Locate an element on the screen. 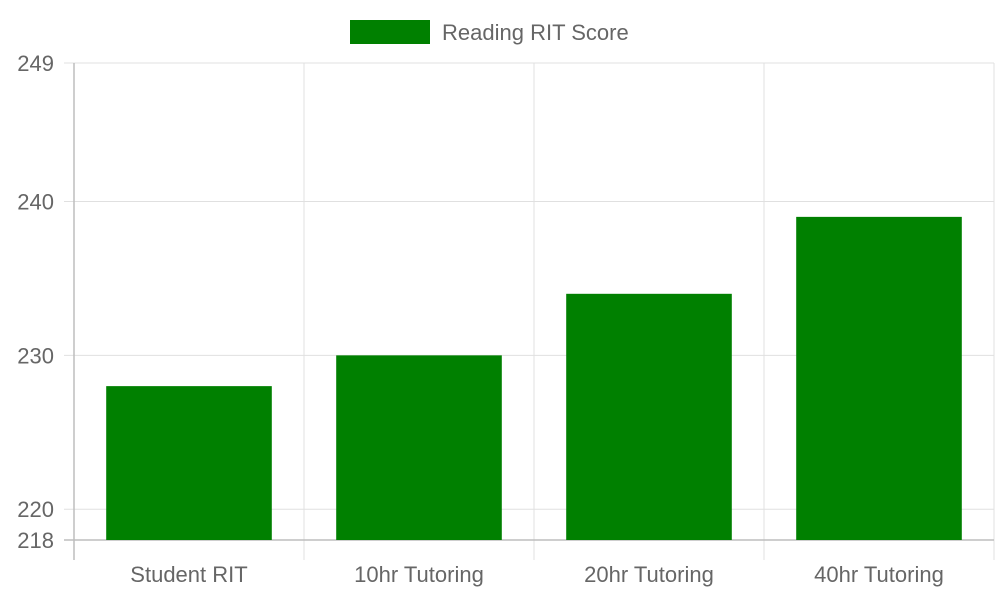 This screenshot has height=600, width=1000. y-tick-labels: 218 220 230 240 249 is located at coordinates (35, 302).